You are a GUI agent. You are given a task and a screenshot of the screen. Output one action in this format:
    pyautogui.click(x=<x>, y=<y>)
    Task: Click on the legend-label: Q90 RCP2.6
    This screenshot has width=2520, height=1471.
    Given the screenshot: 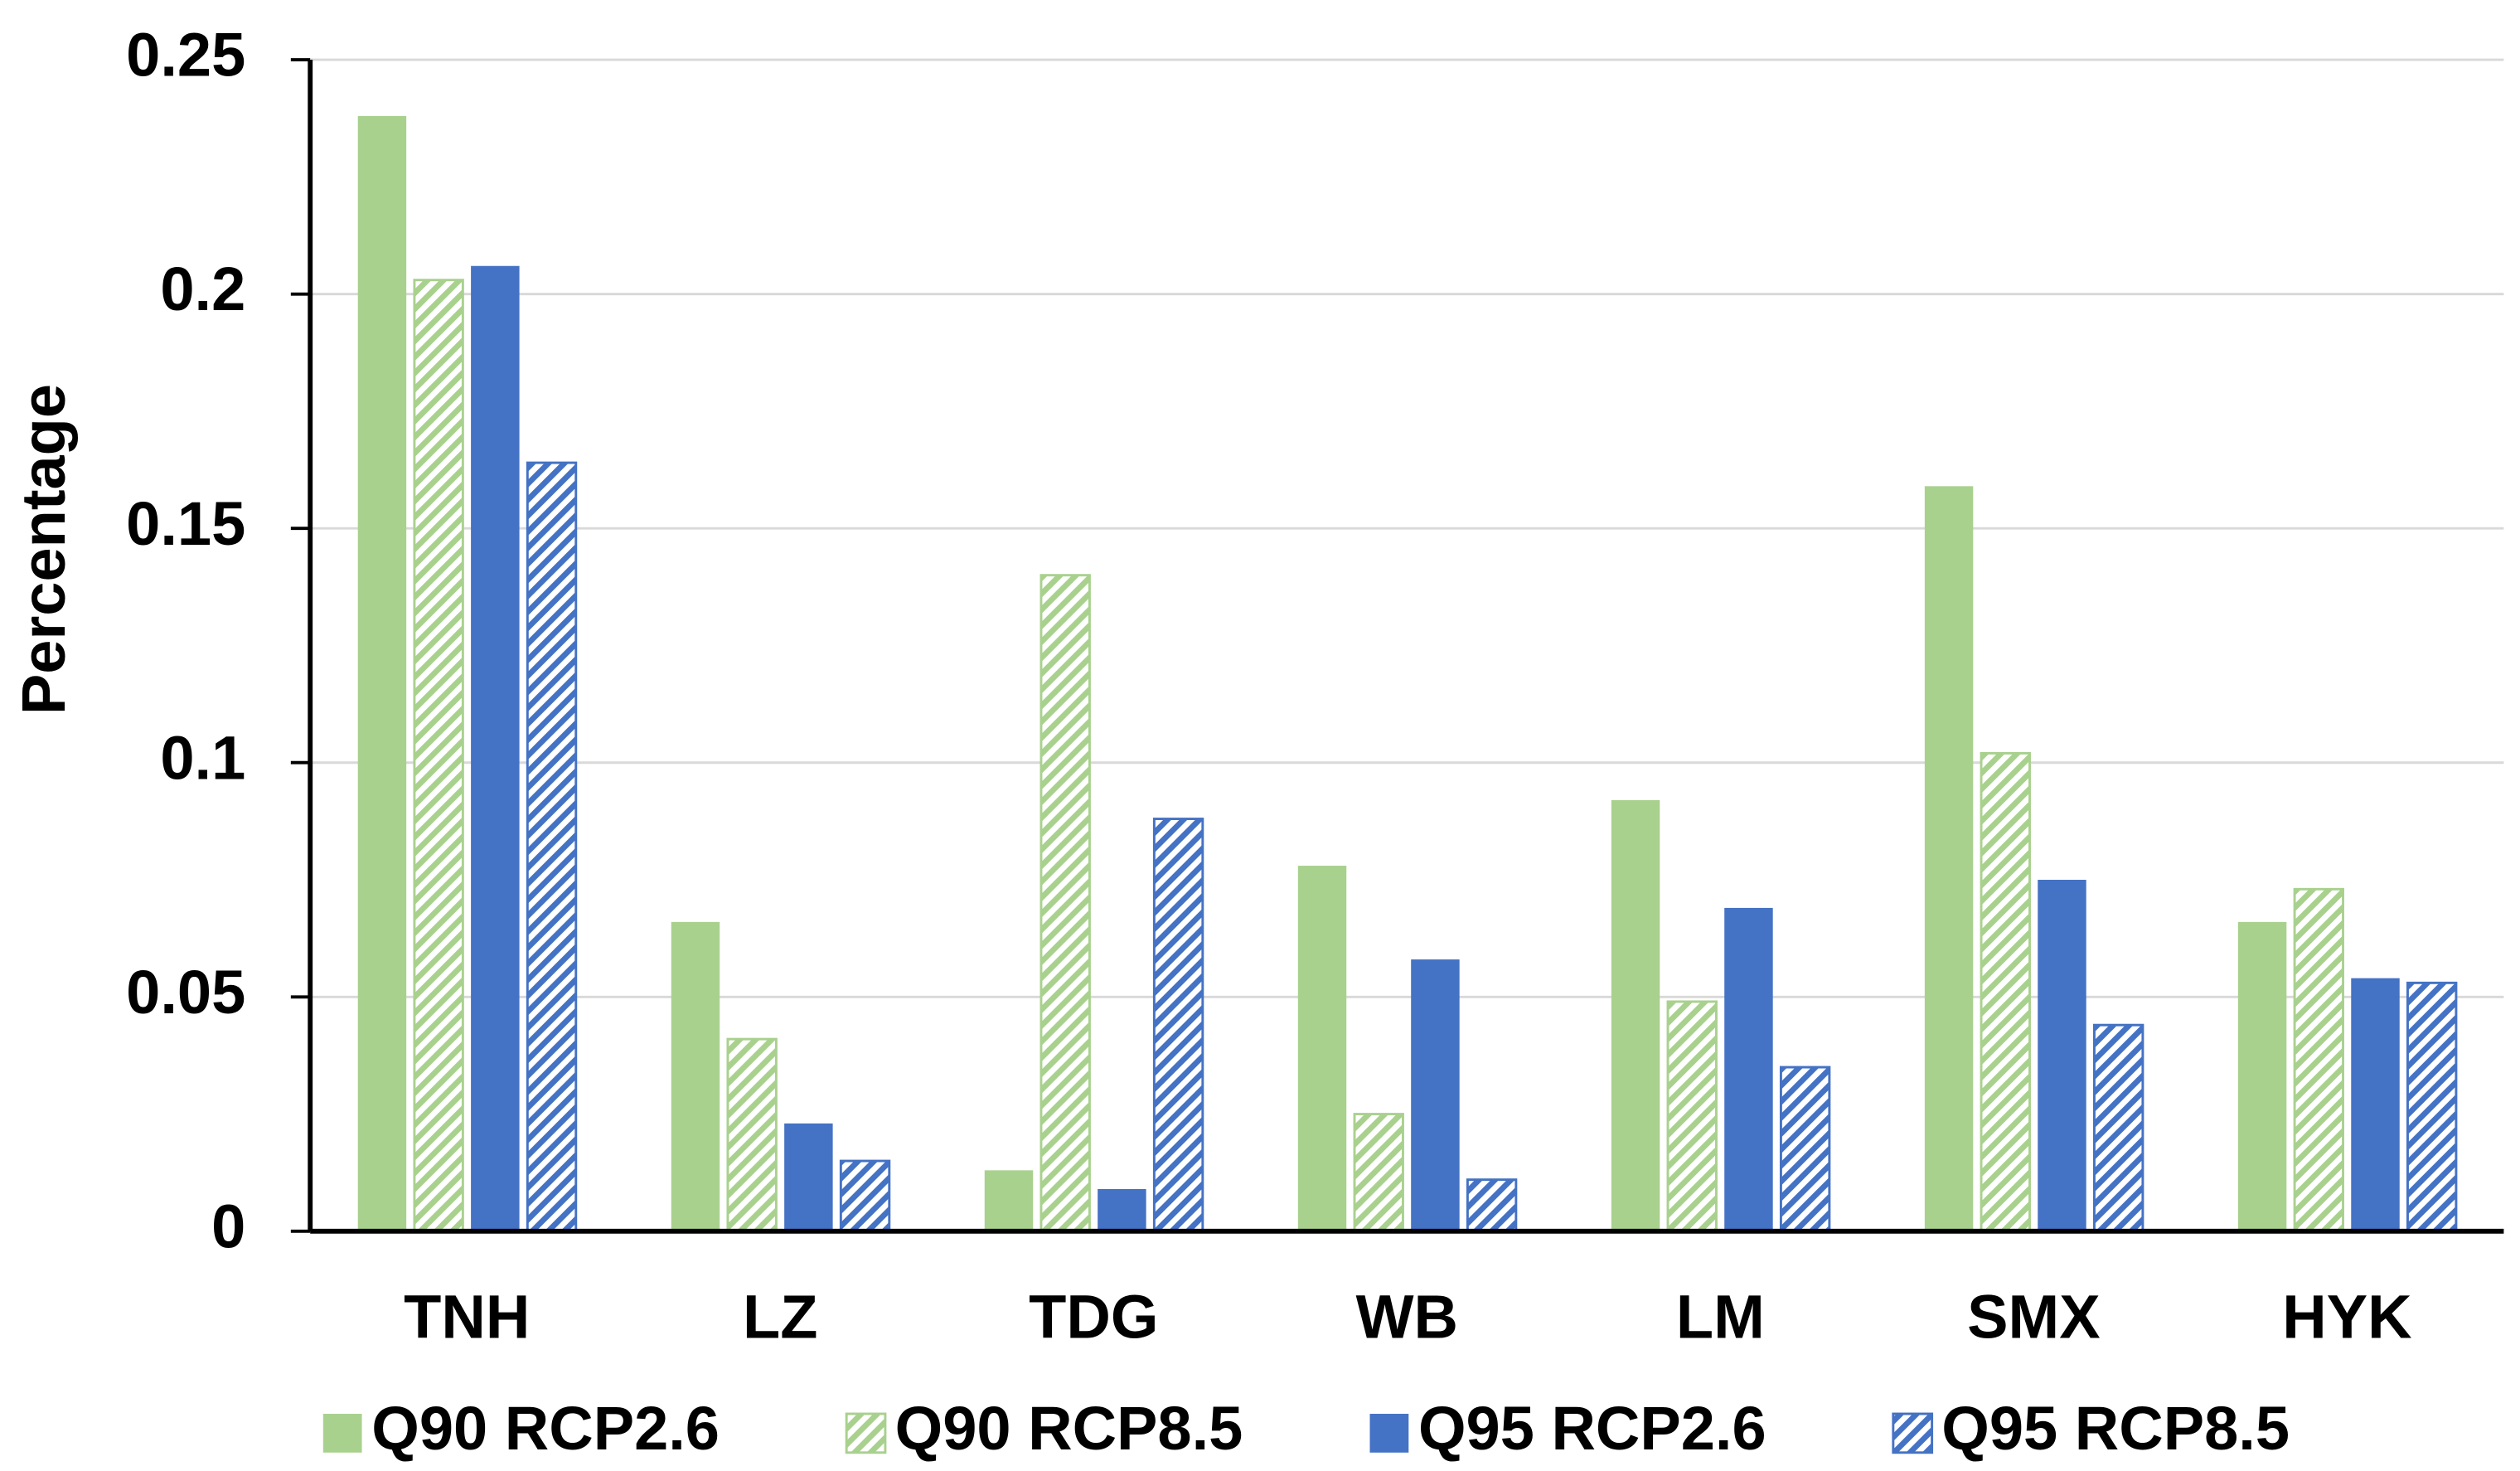 What is the action you would take?
    pyautogui.click(x=545, y=1428)
    